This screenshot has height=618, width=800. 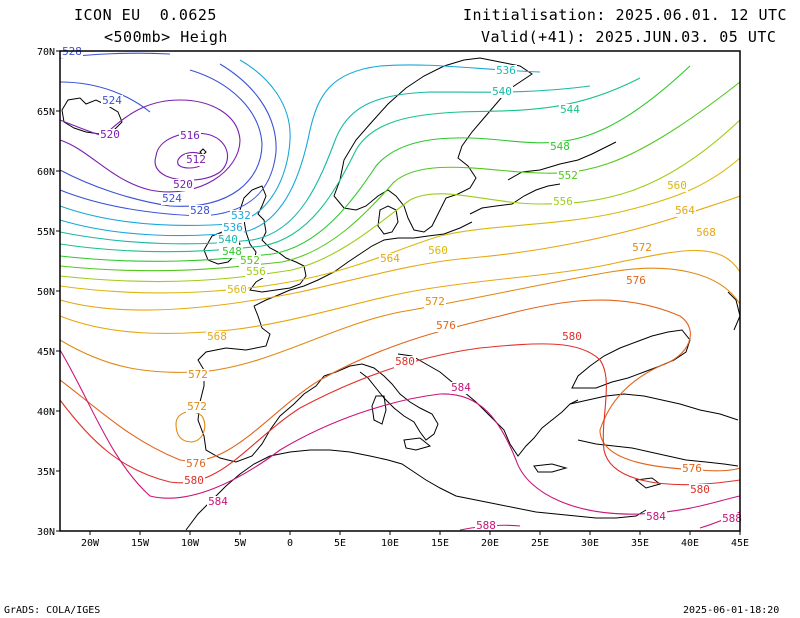 I want to click on field-title: <500mb> Heigh, so click(x=166, y=37).